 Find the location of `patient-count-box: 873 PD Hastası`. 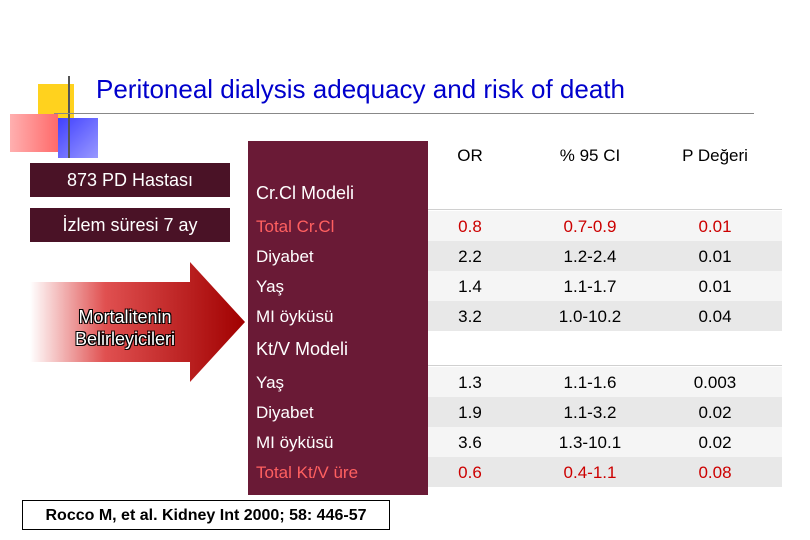

patient-count-box: 873 PD Hastası is located at coordinates (130, 180).